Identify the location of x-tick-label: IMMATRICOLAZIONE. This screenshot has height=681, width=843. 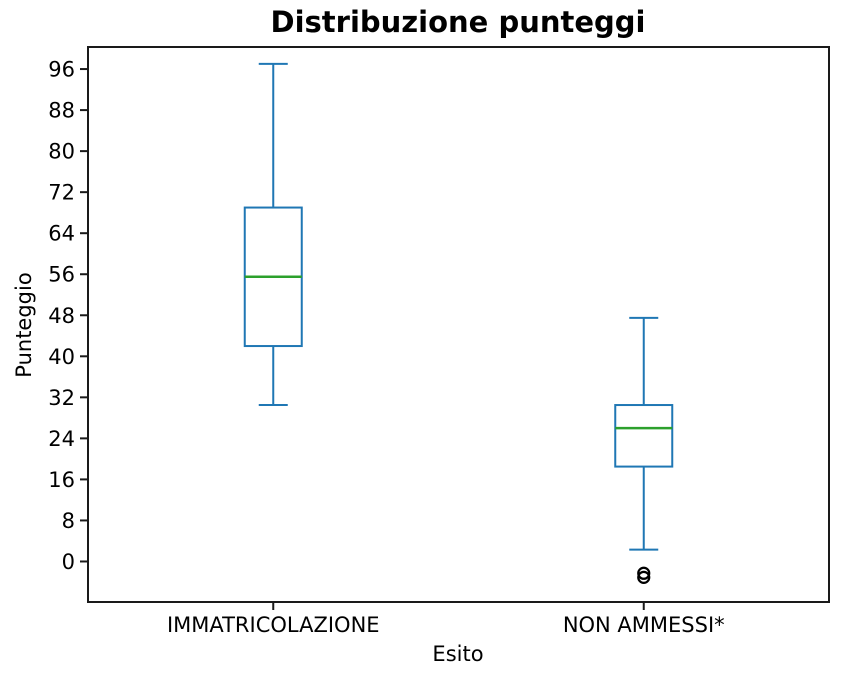
(273, 625).